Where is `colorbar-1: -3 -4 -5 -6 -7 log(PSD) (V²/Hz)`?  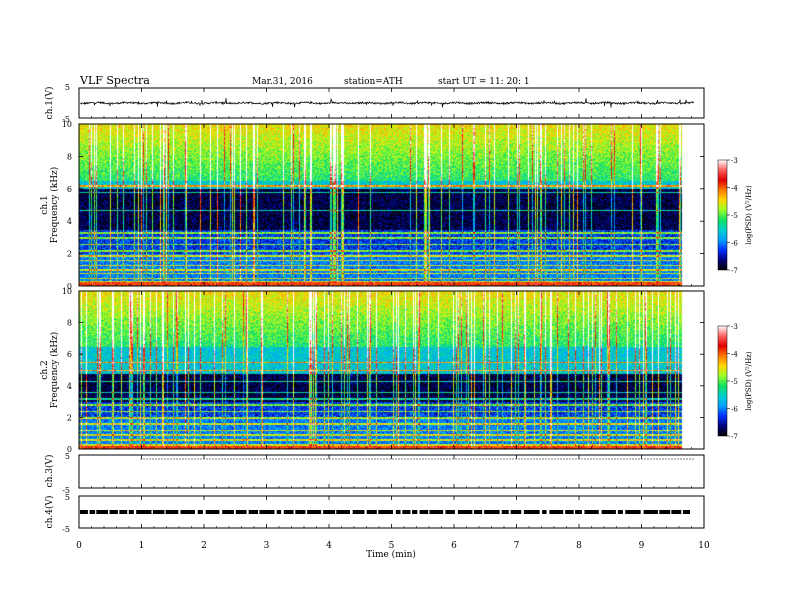 colorbar-1: -3 -4 -5 -6 -7 log(PSD) (V²/Hz) is located at coordinates (735, 216).